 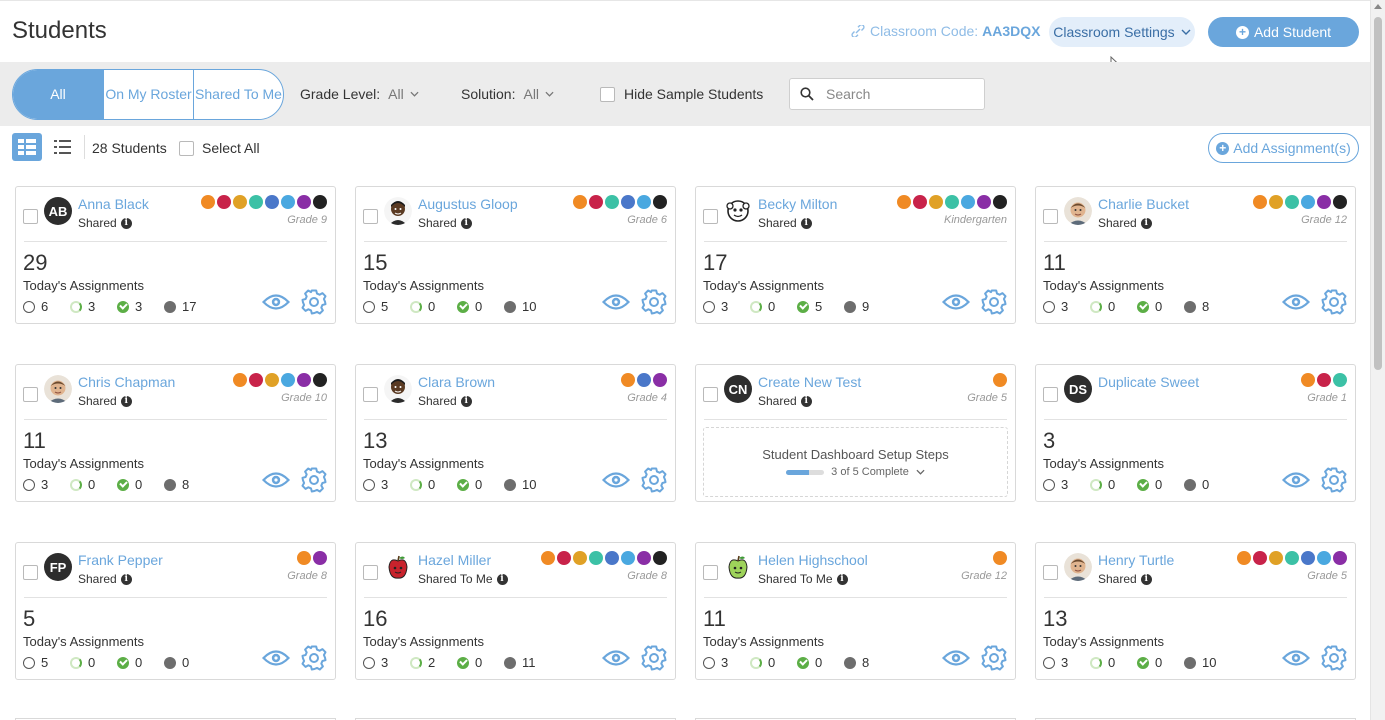 I want to click on grid-view-button, so click(x=27, y=147).